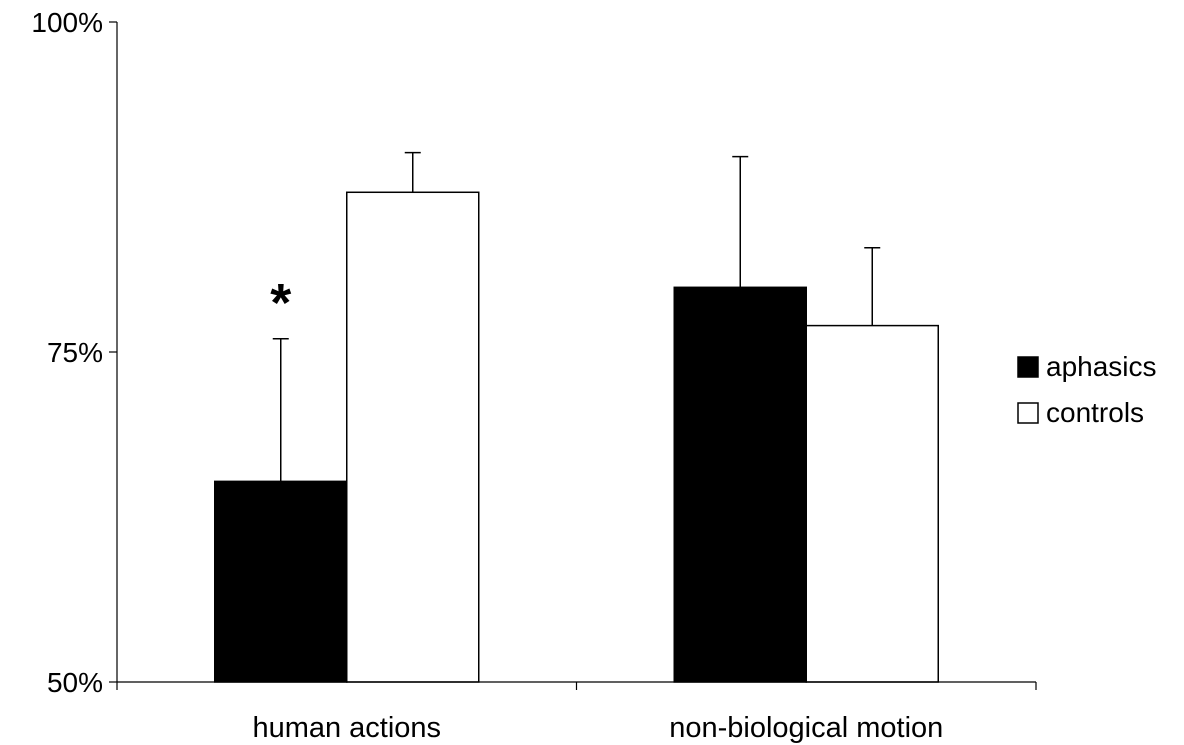 This screenshot has width=1184, height=745. What do you see at coordinates (1028, 367) in the screenshot?
I see `legend-swatch-aphasics` at bounding box center [1028, 367].